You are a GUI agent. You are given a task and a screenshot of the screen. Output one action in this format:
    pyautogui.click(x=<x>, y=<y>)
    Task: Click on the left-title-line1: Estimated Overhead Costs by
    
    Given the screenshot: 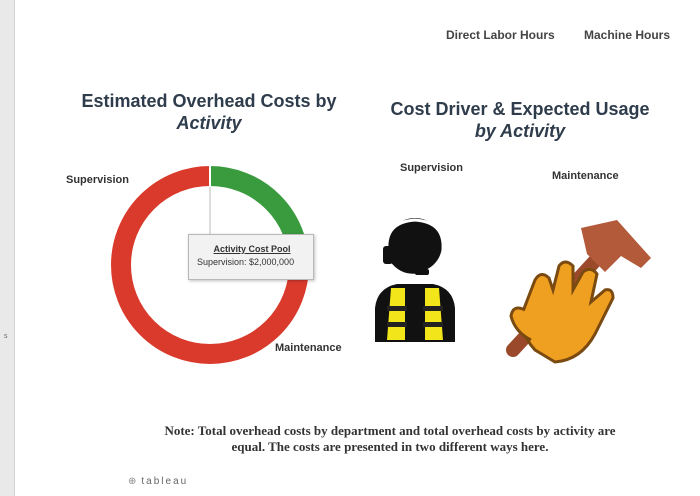 What is the action you would take?
    pyautogui.click(x=209, y=101)
    